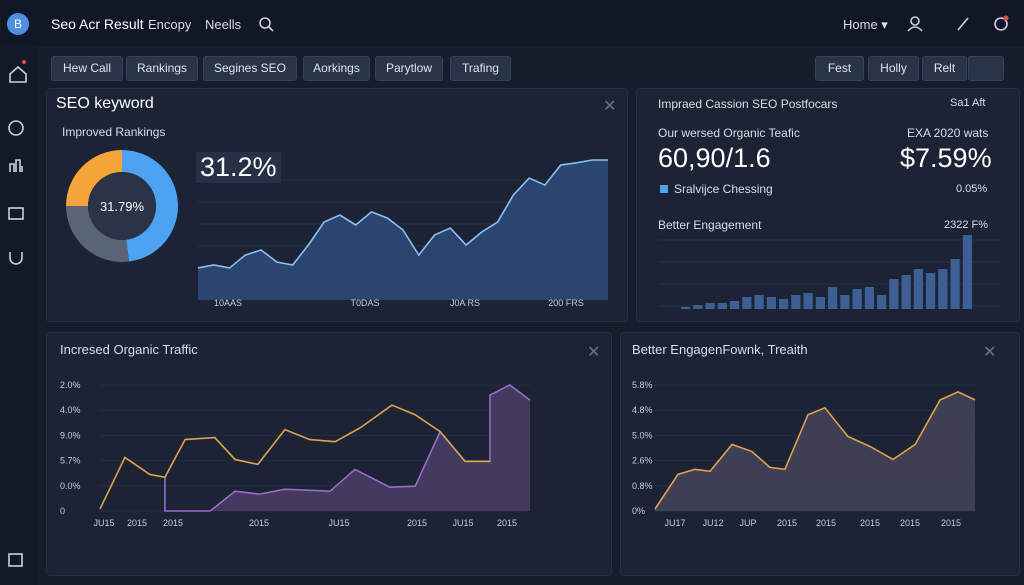  What do you see at coordinates (664, 189) in the screenshot?
I see `legend-swatch` at bounding box center [664, 189].